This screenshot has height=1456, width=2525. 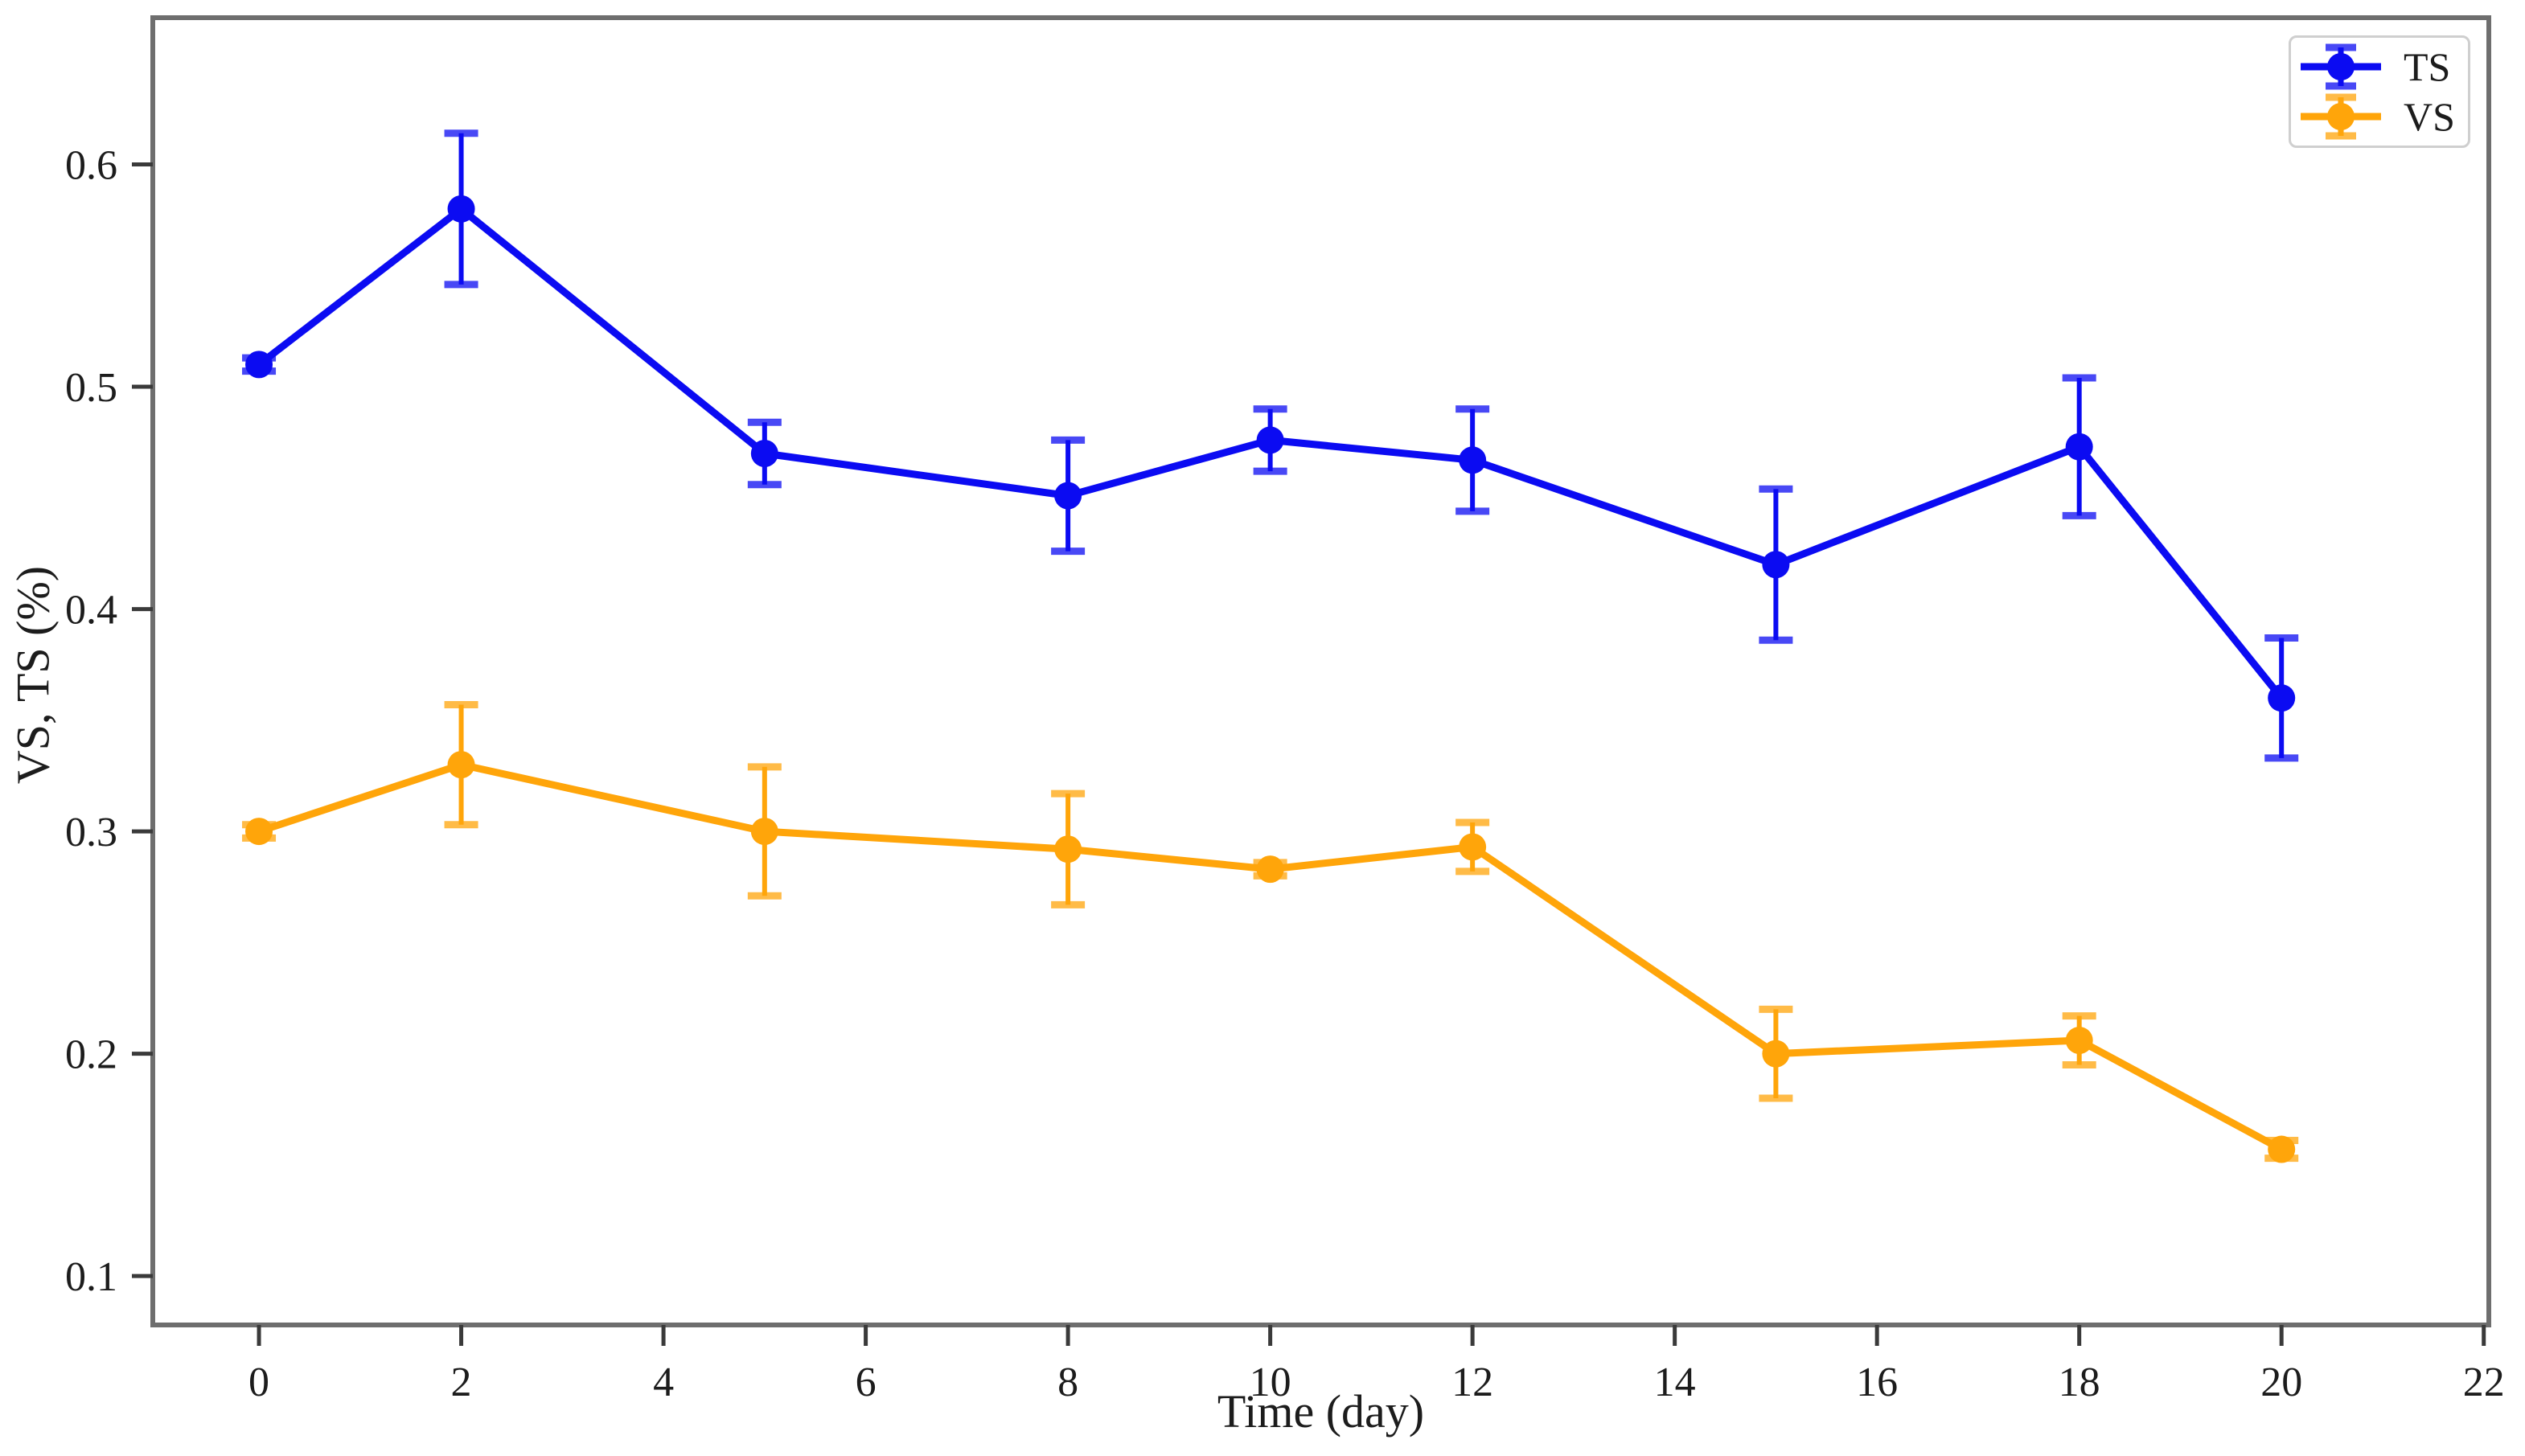 What do you see at coordinates (2341, 66) in the screenshot?
I see `ts-errorbar-marker-icon` at bounding box center [2341, 66].